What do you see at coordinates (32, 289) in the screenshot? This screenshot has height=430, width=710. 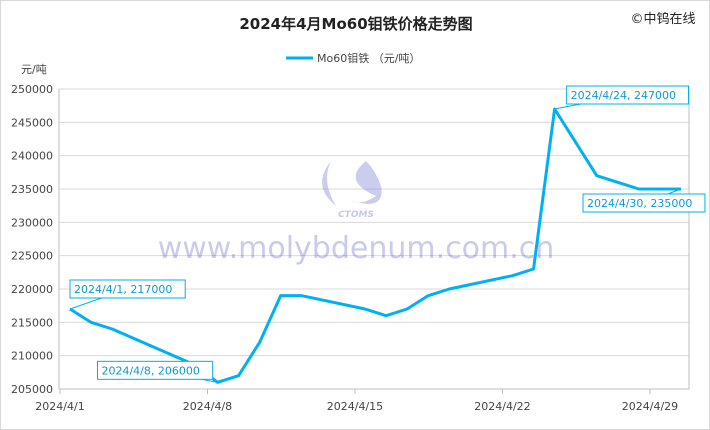 I see `y-tick-label: 220000` at bounding box center [32, 289].